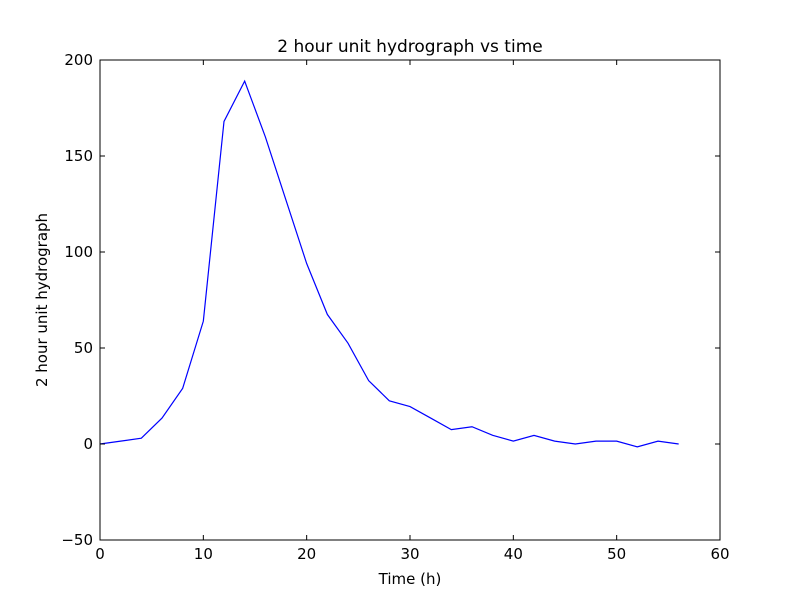  I want to click on x-tick-label: 50, so click(616, 554).